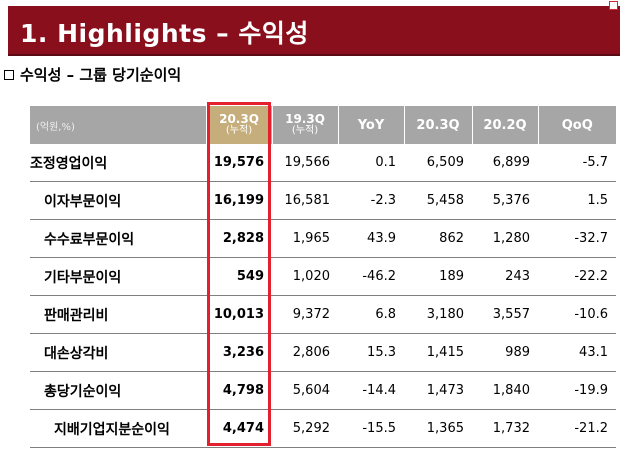 This screenshot has width=624, height=460. I want to click on row-label: 총당기순이익, so click(118, 390).